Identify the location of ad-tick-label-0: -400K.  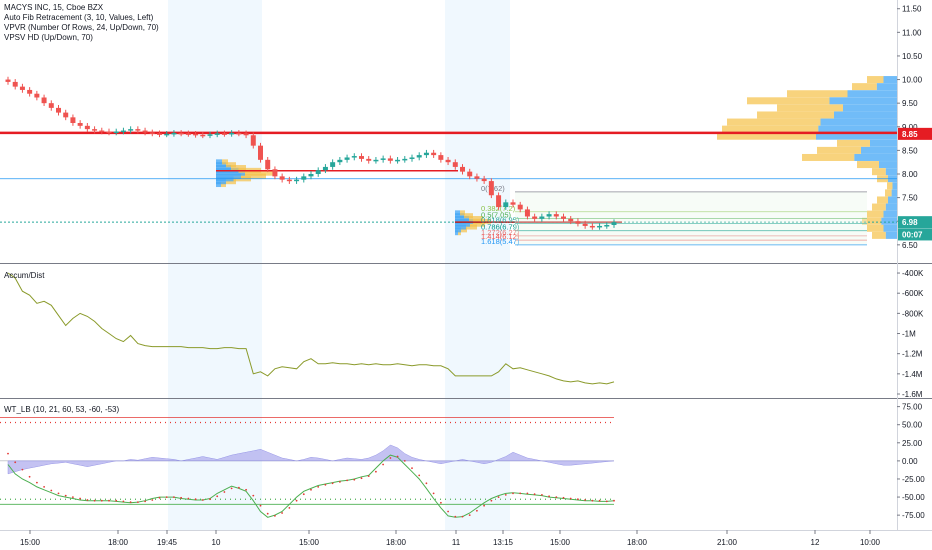
(913, 273).